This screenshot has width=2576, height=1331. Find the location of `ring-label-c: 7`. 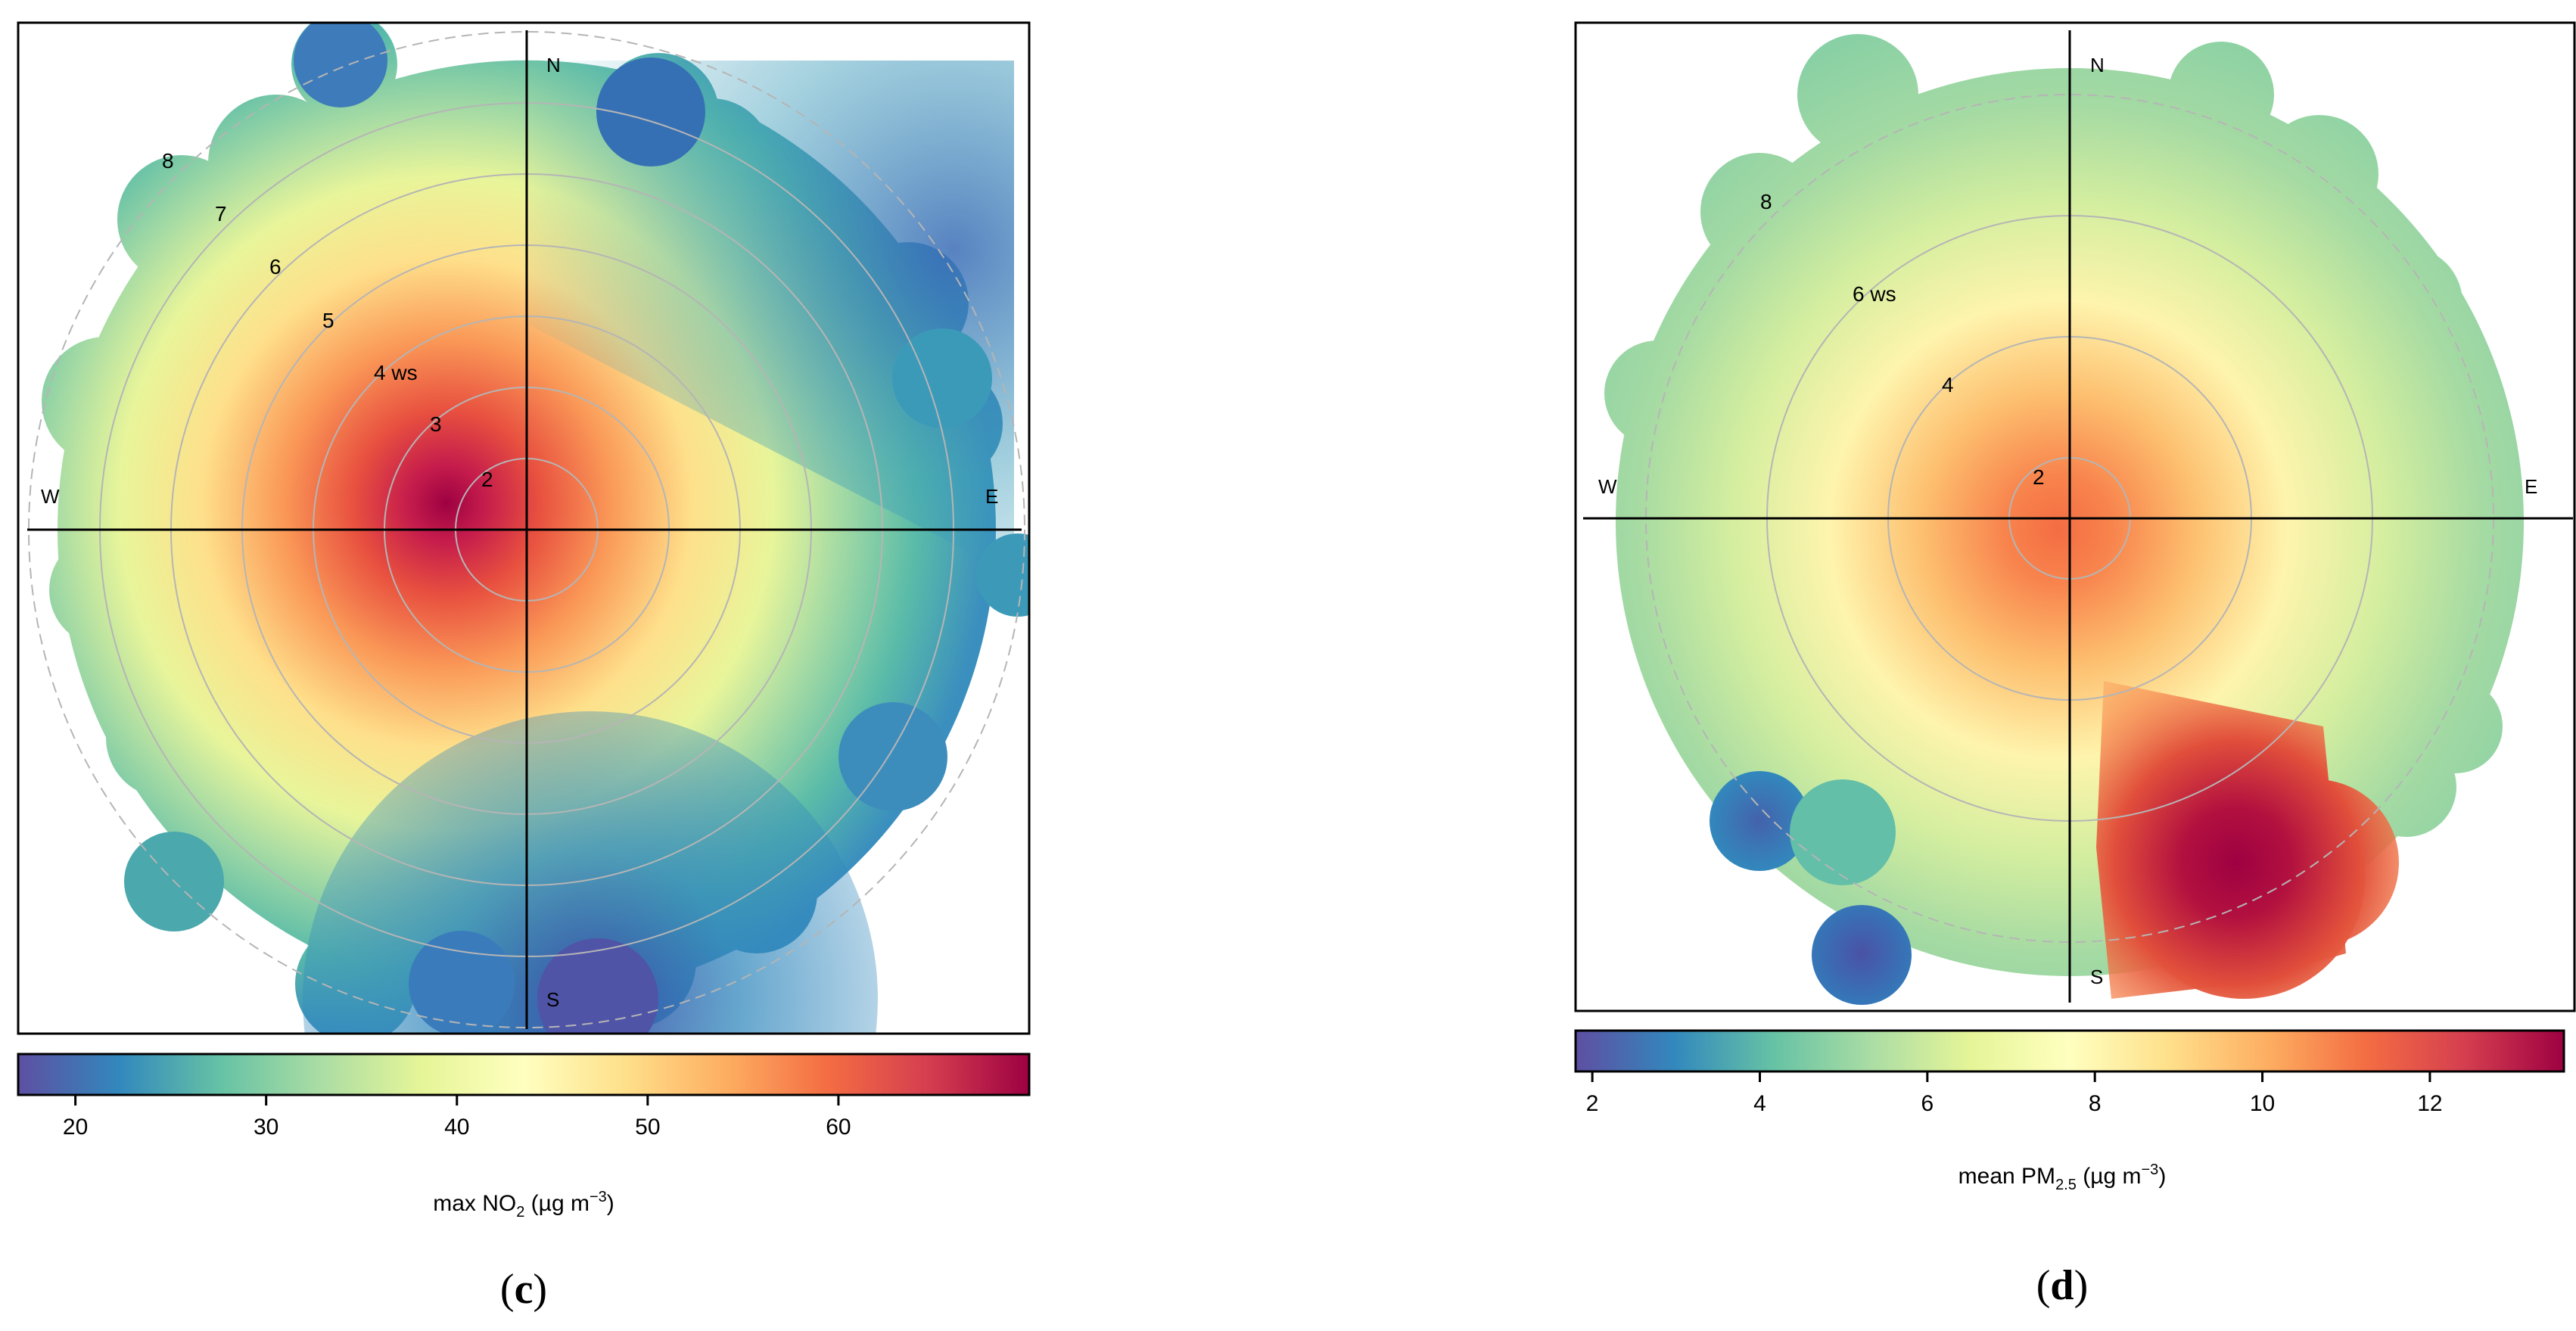

ring-label-c: 7 is located at coordinates (221, 213).